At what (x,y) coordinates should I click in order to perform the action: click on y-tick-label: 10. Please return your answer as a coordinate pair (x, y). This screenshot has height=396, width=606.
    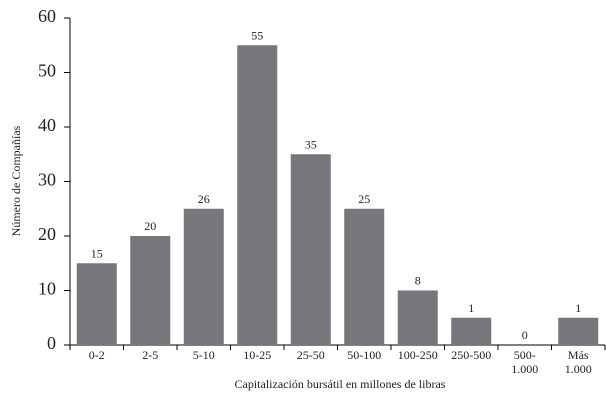
    Looking at the image, I should click on (47, 289).